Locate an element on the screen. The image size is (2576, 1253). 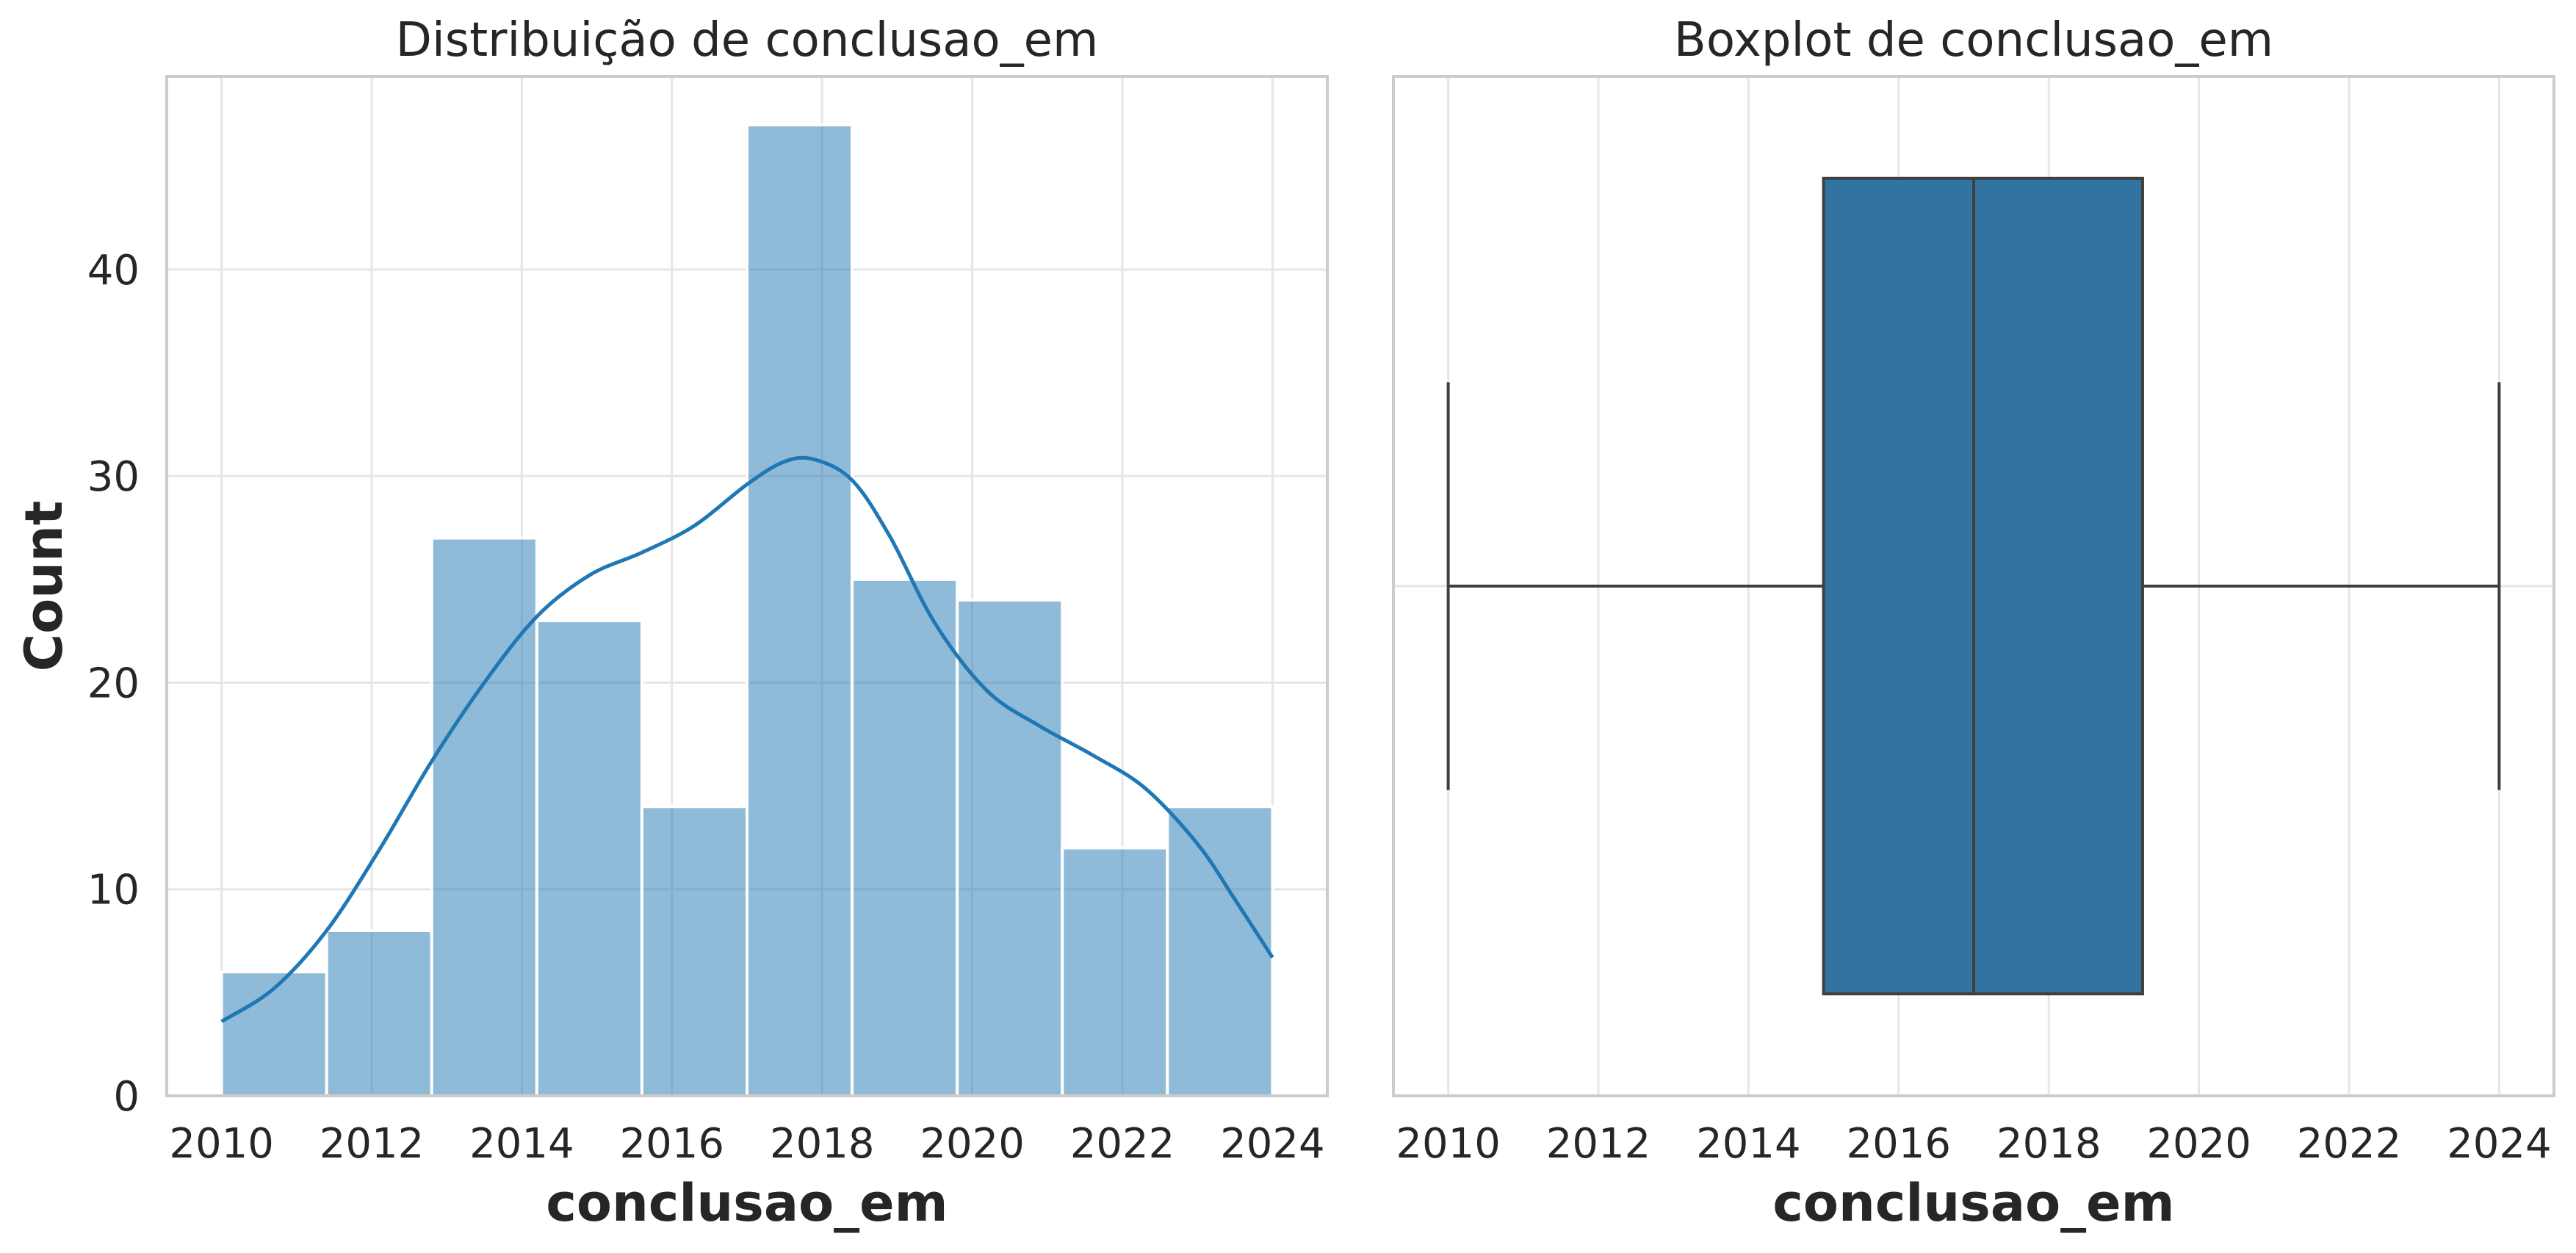
y-tick-label: 40 is located at coordinates (114, 271).